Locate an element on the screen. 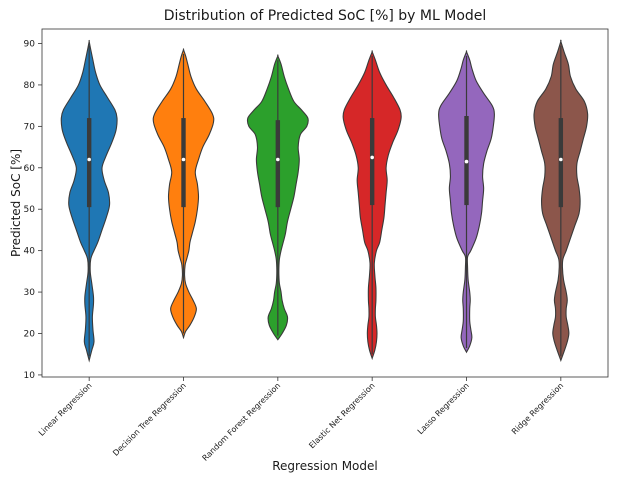 This screenshot has width=621, height=485. y-tick-label: 60 is located at coordinates (30, 169).